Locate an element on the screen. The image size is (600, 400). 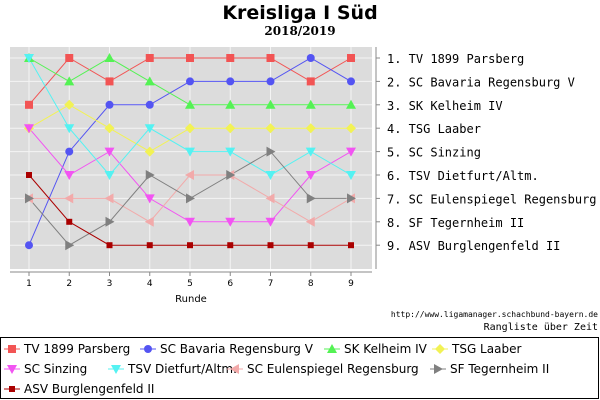
x-tick-label: 9 is located at coordinates (351, 284).